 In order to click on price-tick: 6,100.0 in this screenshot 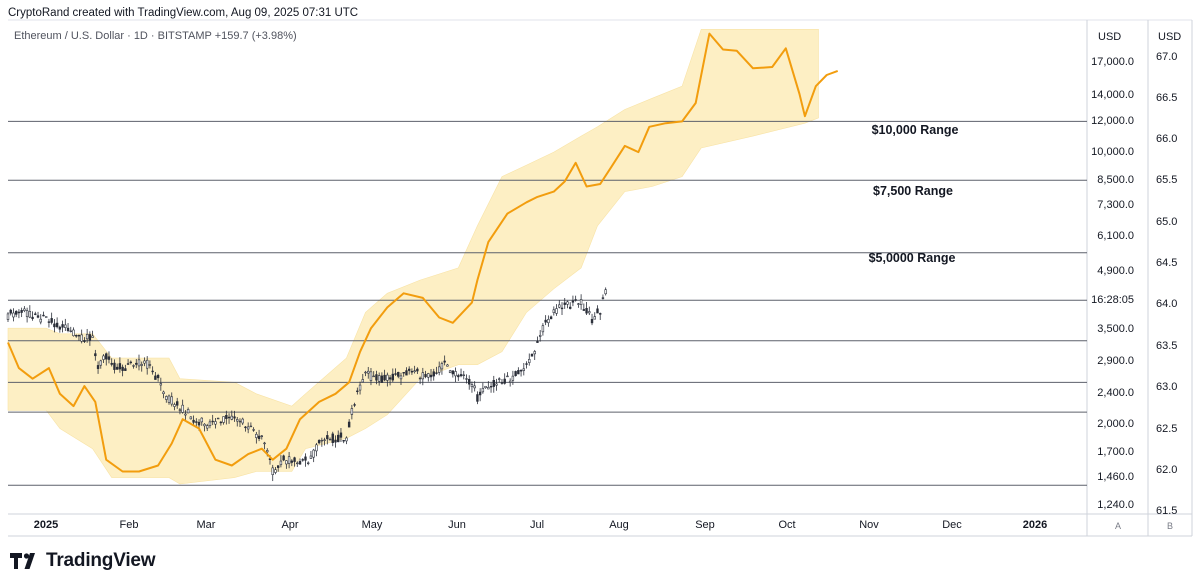, I will do `click(1115, 236)`.